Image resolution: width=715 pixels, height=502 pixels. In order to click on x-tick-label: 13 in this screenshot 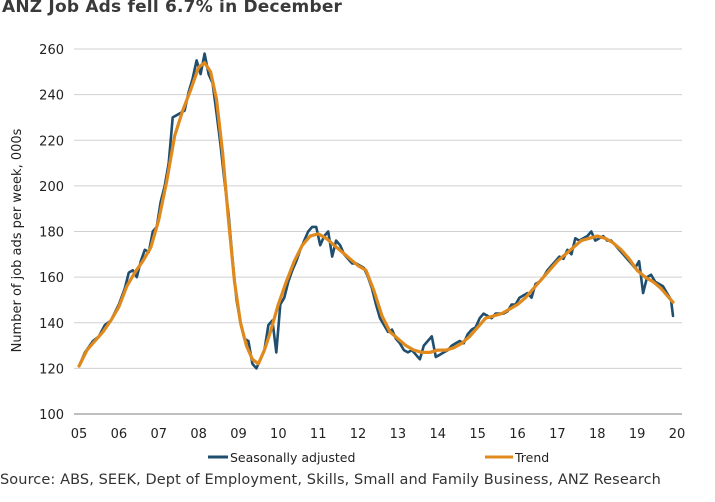, I will do `click(398, 434)`.